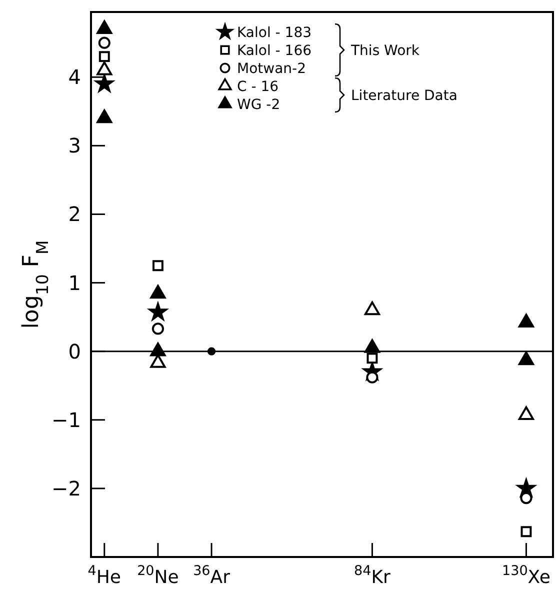 Image resolution: width=558 pixels, height=597 pixels. Describe the element at coordinates (258, 86) in the screenshot. I see `legend-label: C - 16` at that location.